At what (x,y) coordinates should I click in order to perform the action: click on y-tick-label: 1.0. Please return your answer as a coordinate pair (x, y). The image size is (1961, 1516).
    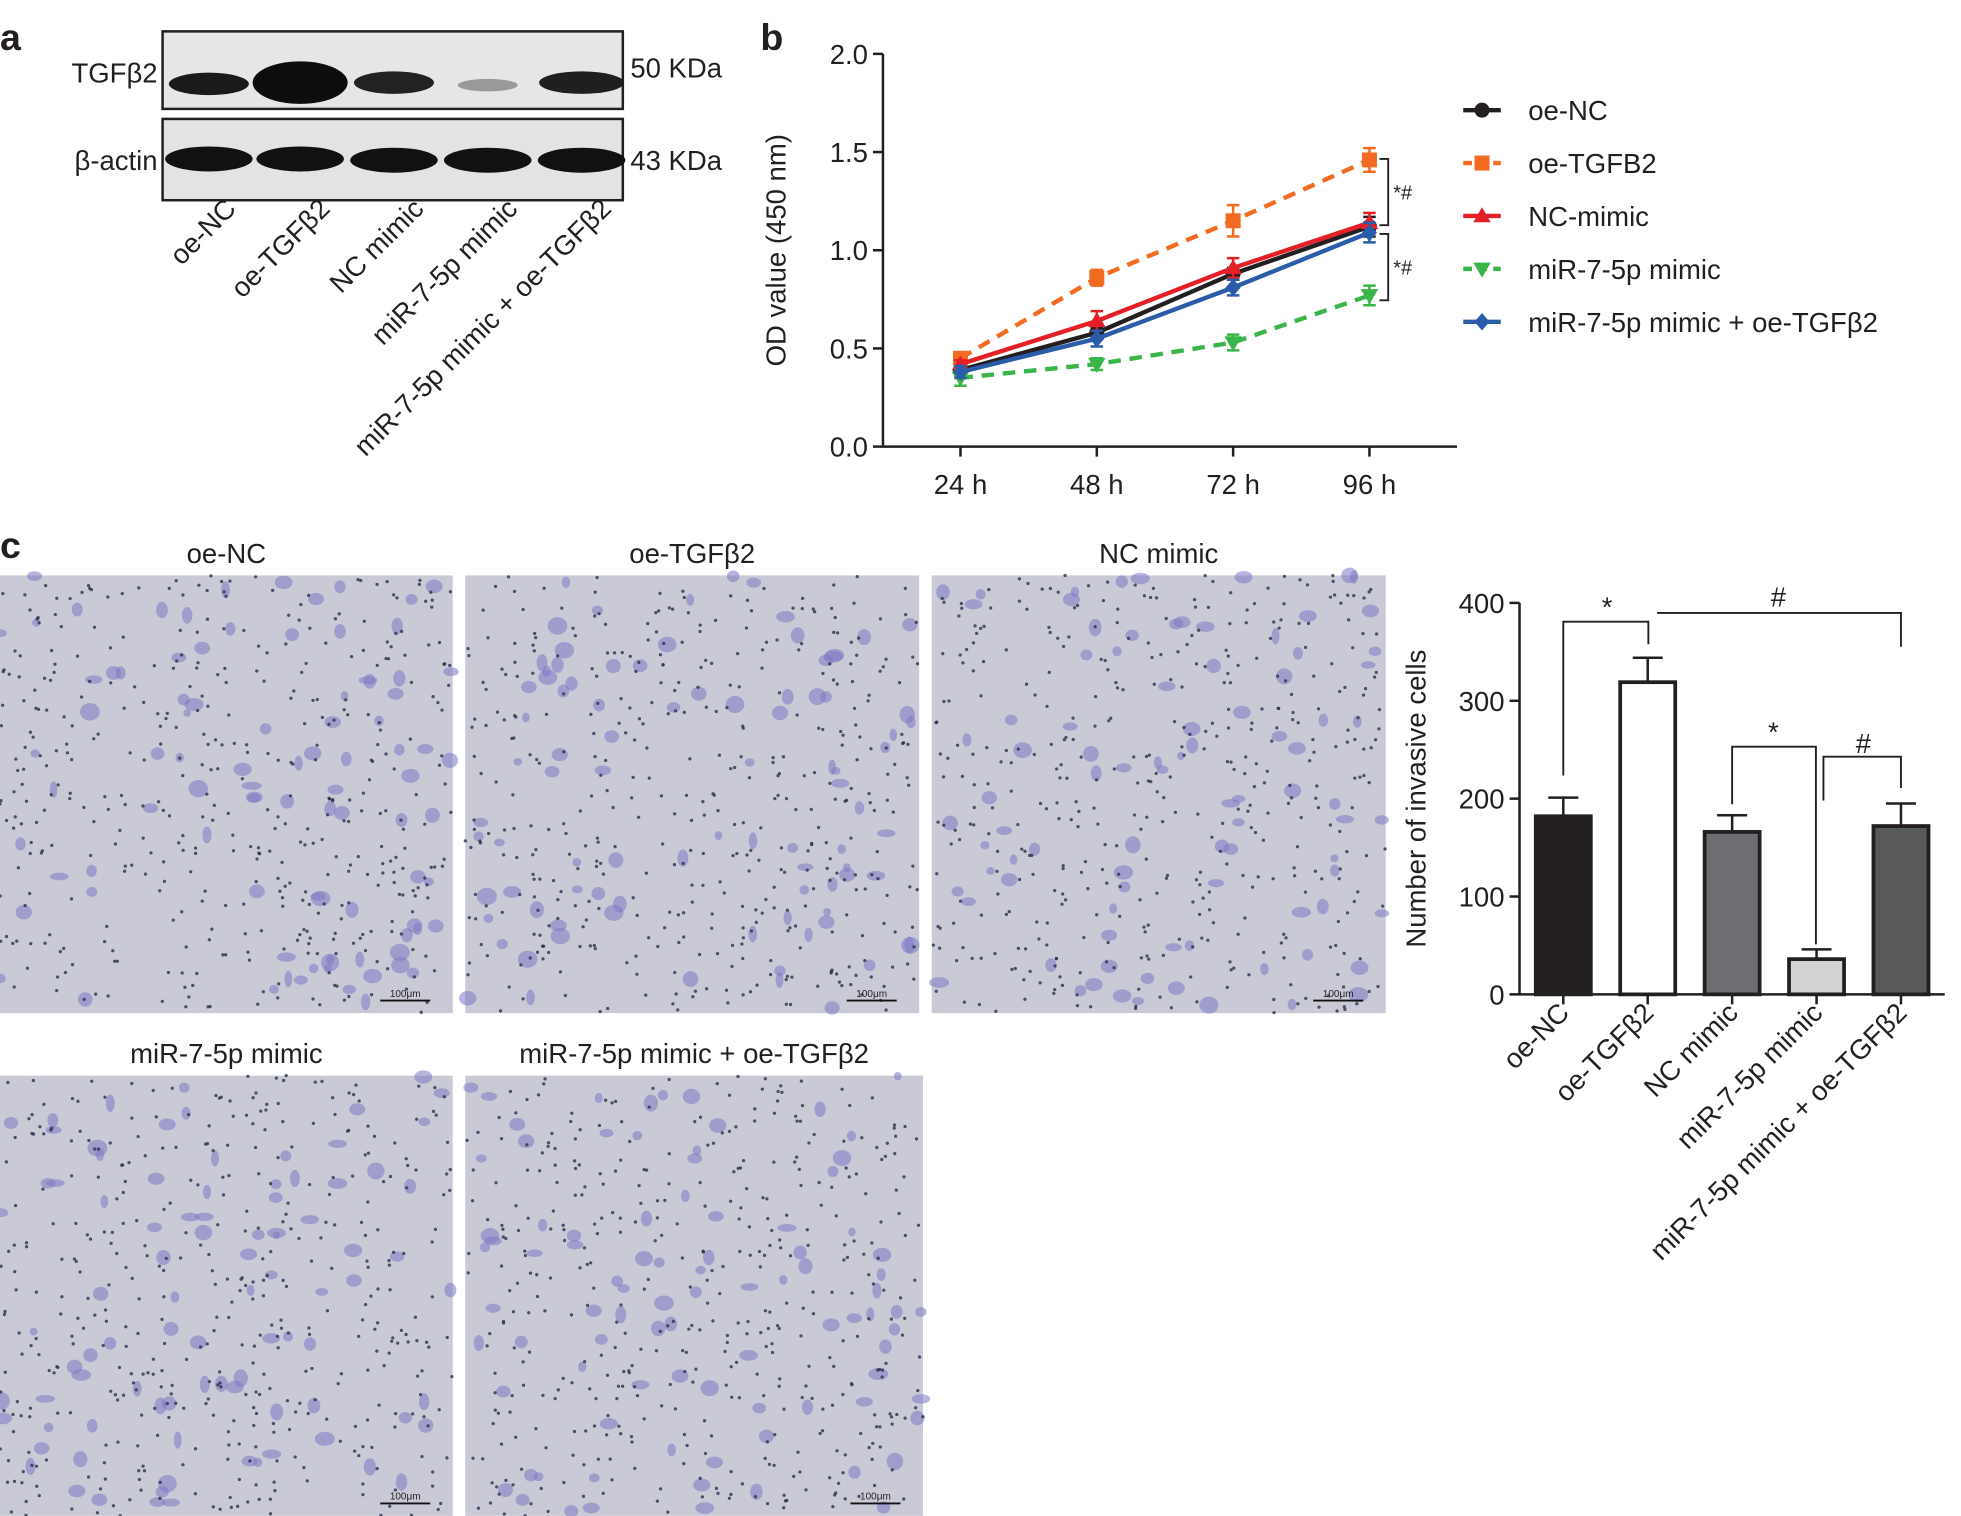
    Looking at the image, I should click on (849, 250).